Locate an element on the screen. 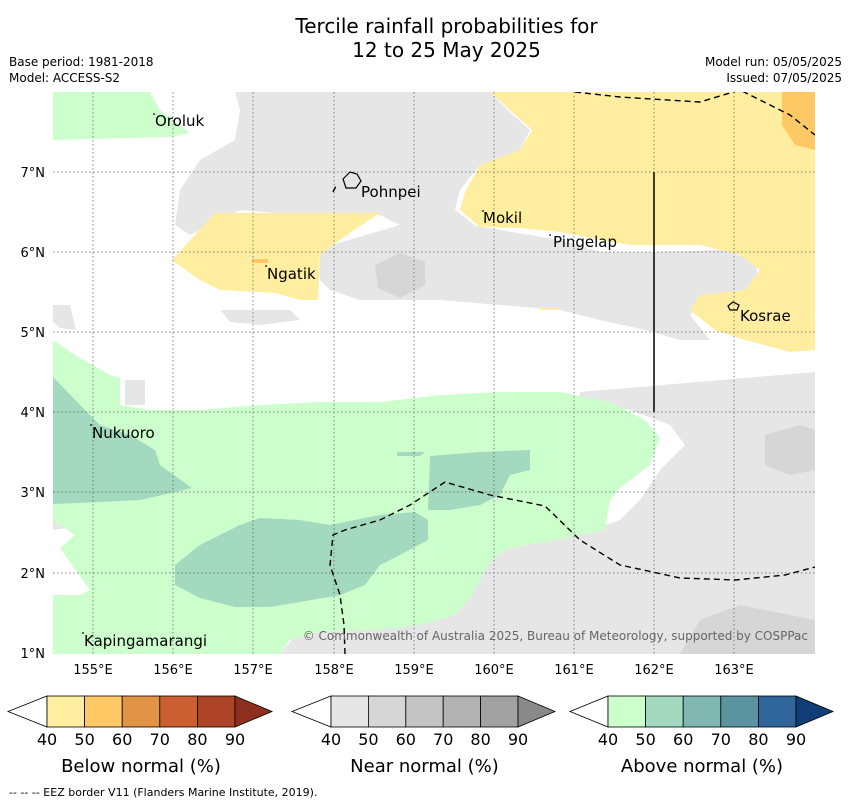 The width and height of the screenshot is (850, 804). place-label-ngatik: Ngatik is located at coordinates (291, 274).